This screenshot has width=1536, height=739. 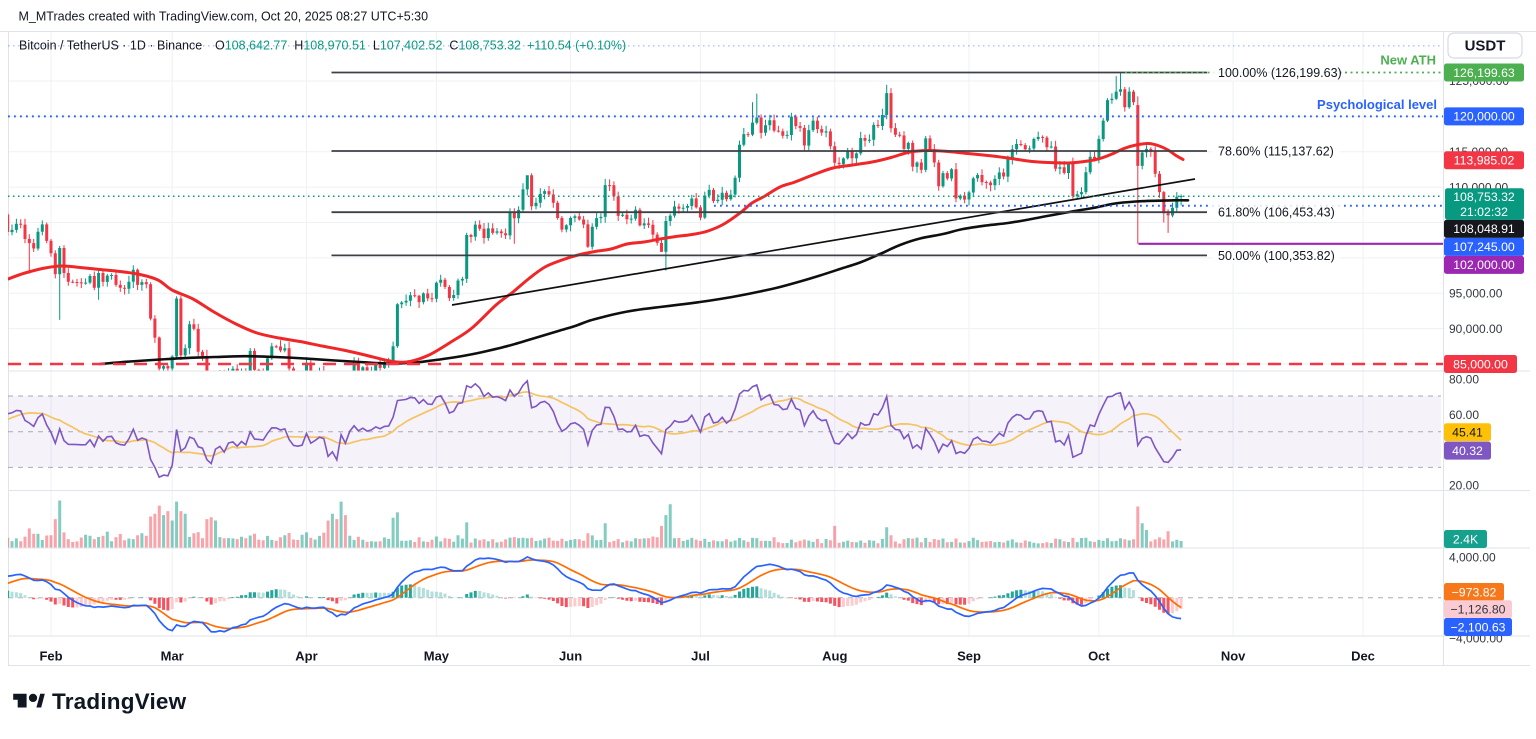 What do you see at coordinates (1484, 212) in the screenshot?
I see `svg-text: 21:02:32` at bounding box center [1484, 212].